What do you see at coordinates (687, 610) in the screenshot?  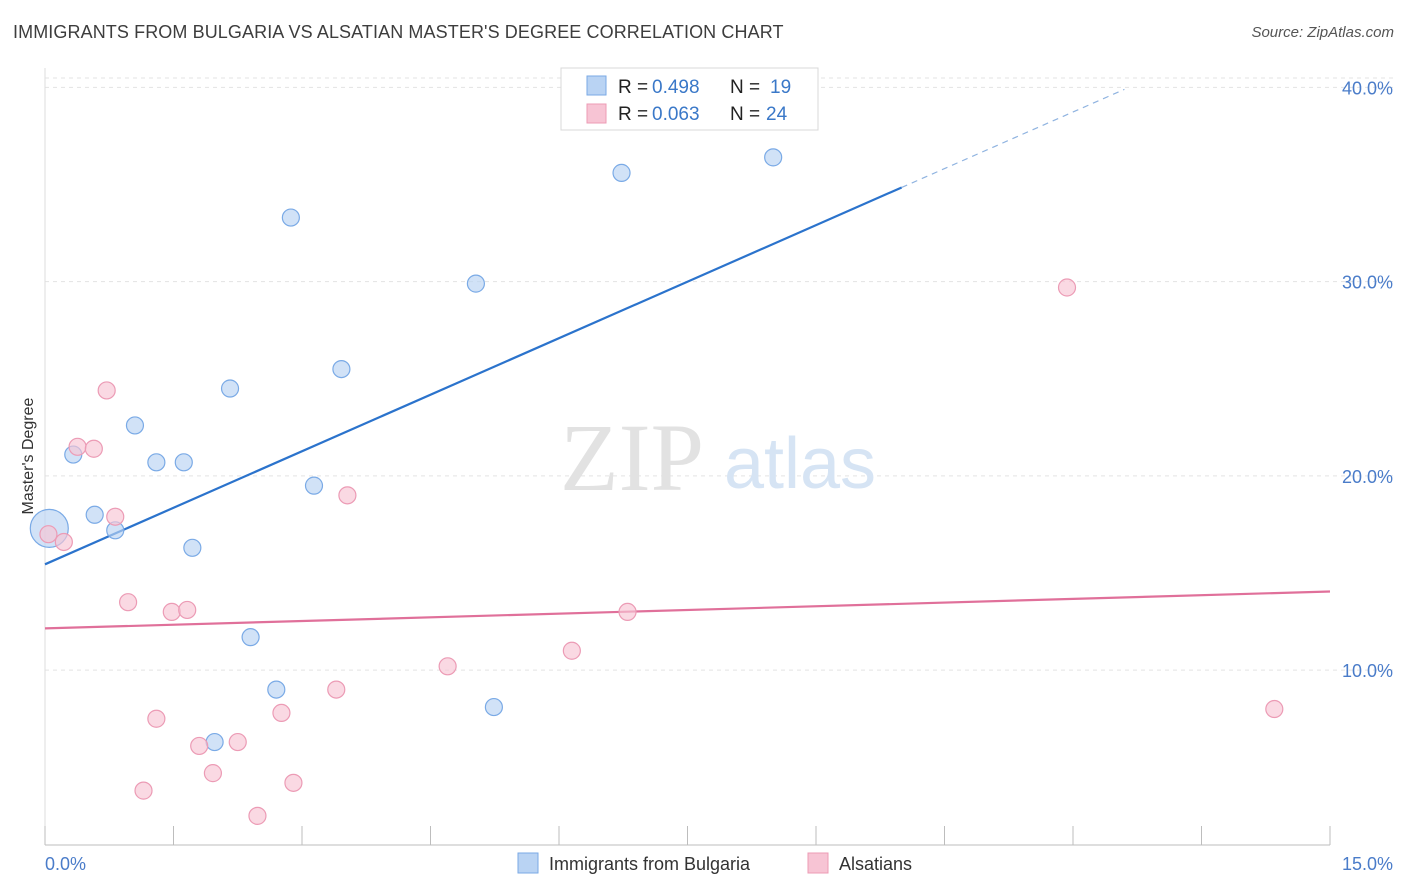 I see `trend-line-alsatians` at bounding box center [687, 610].